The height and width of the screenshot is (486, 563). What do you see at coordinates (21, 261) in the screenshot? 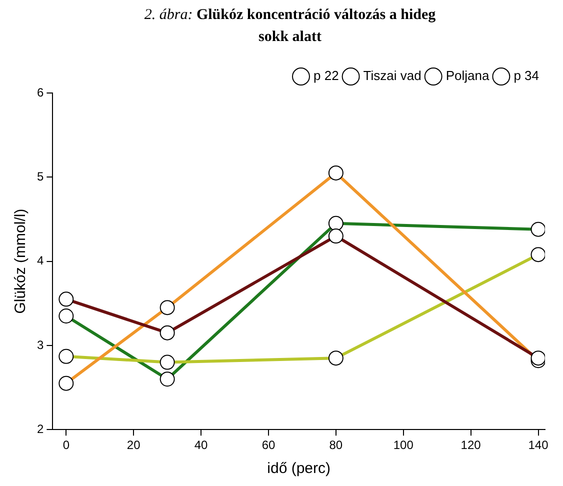
I see `y-axis-title: Glükóz (mmol/l)` at bounding box center [21, 261].